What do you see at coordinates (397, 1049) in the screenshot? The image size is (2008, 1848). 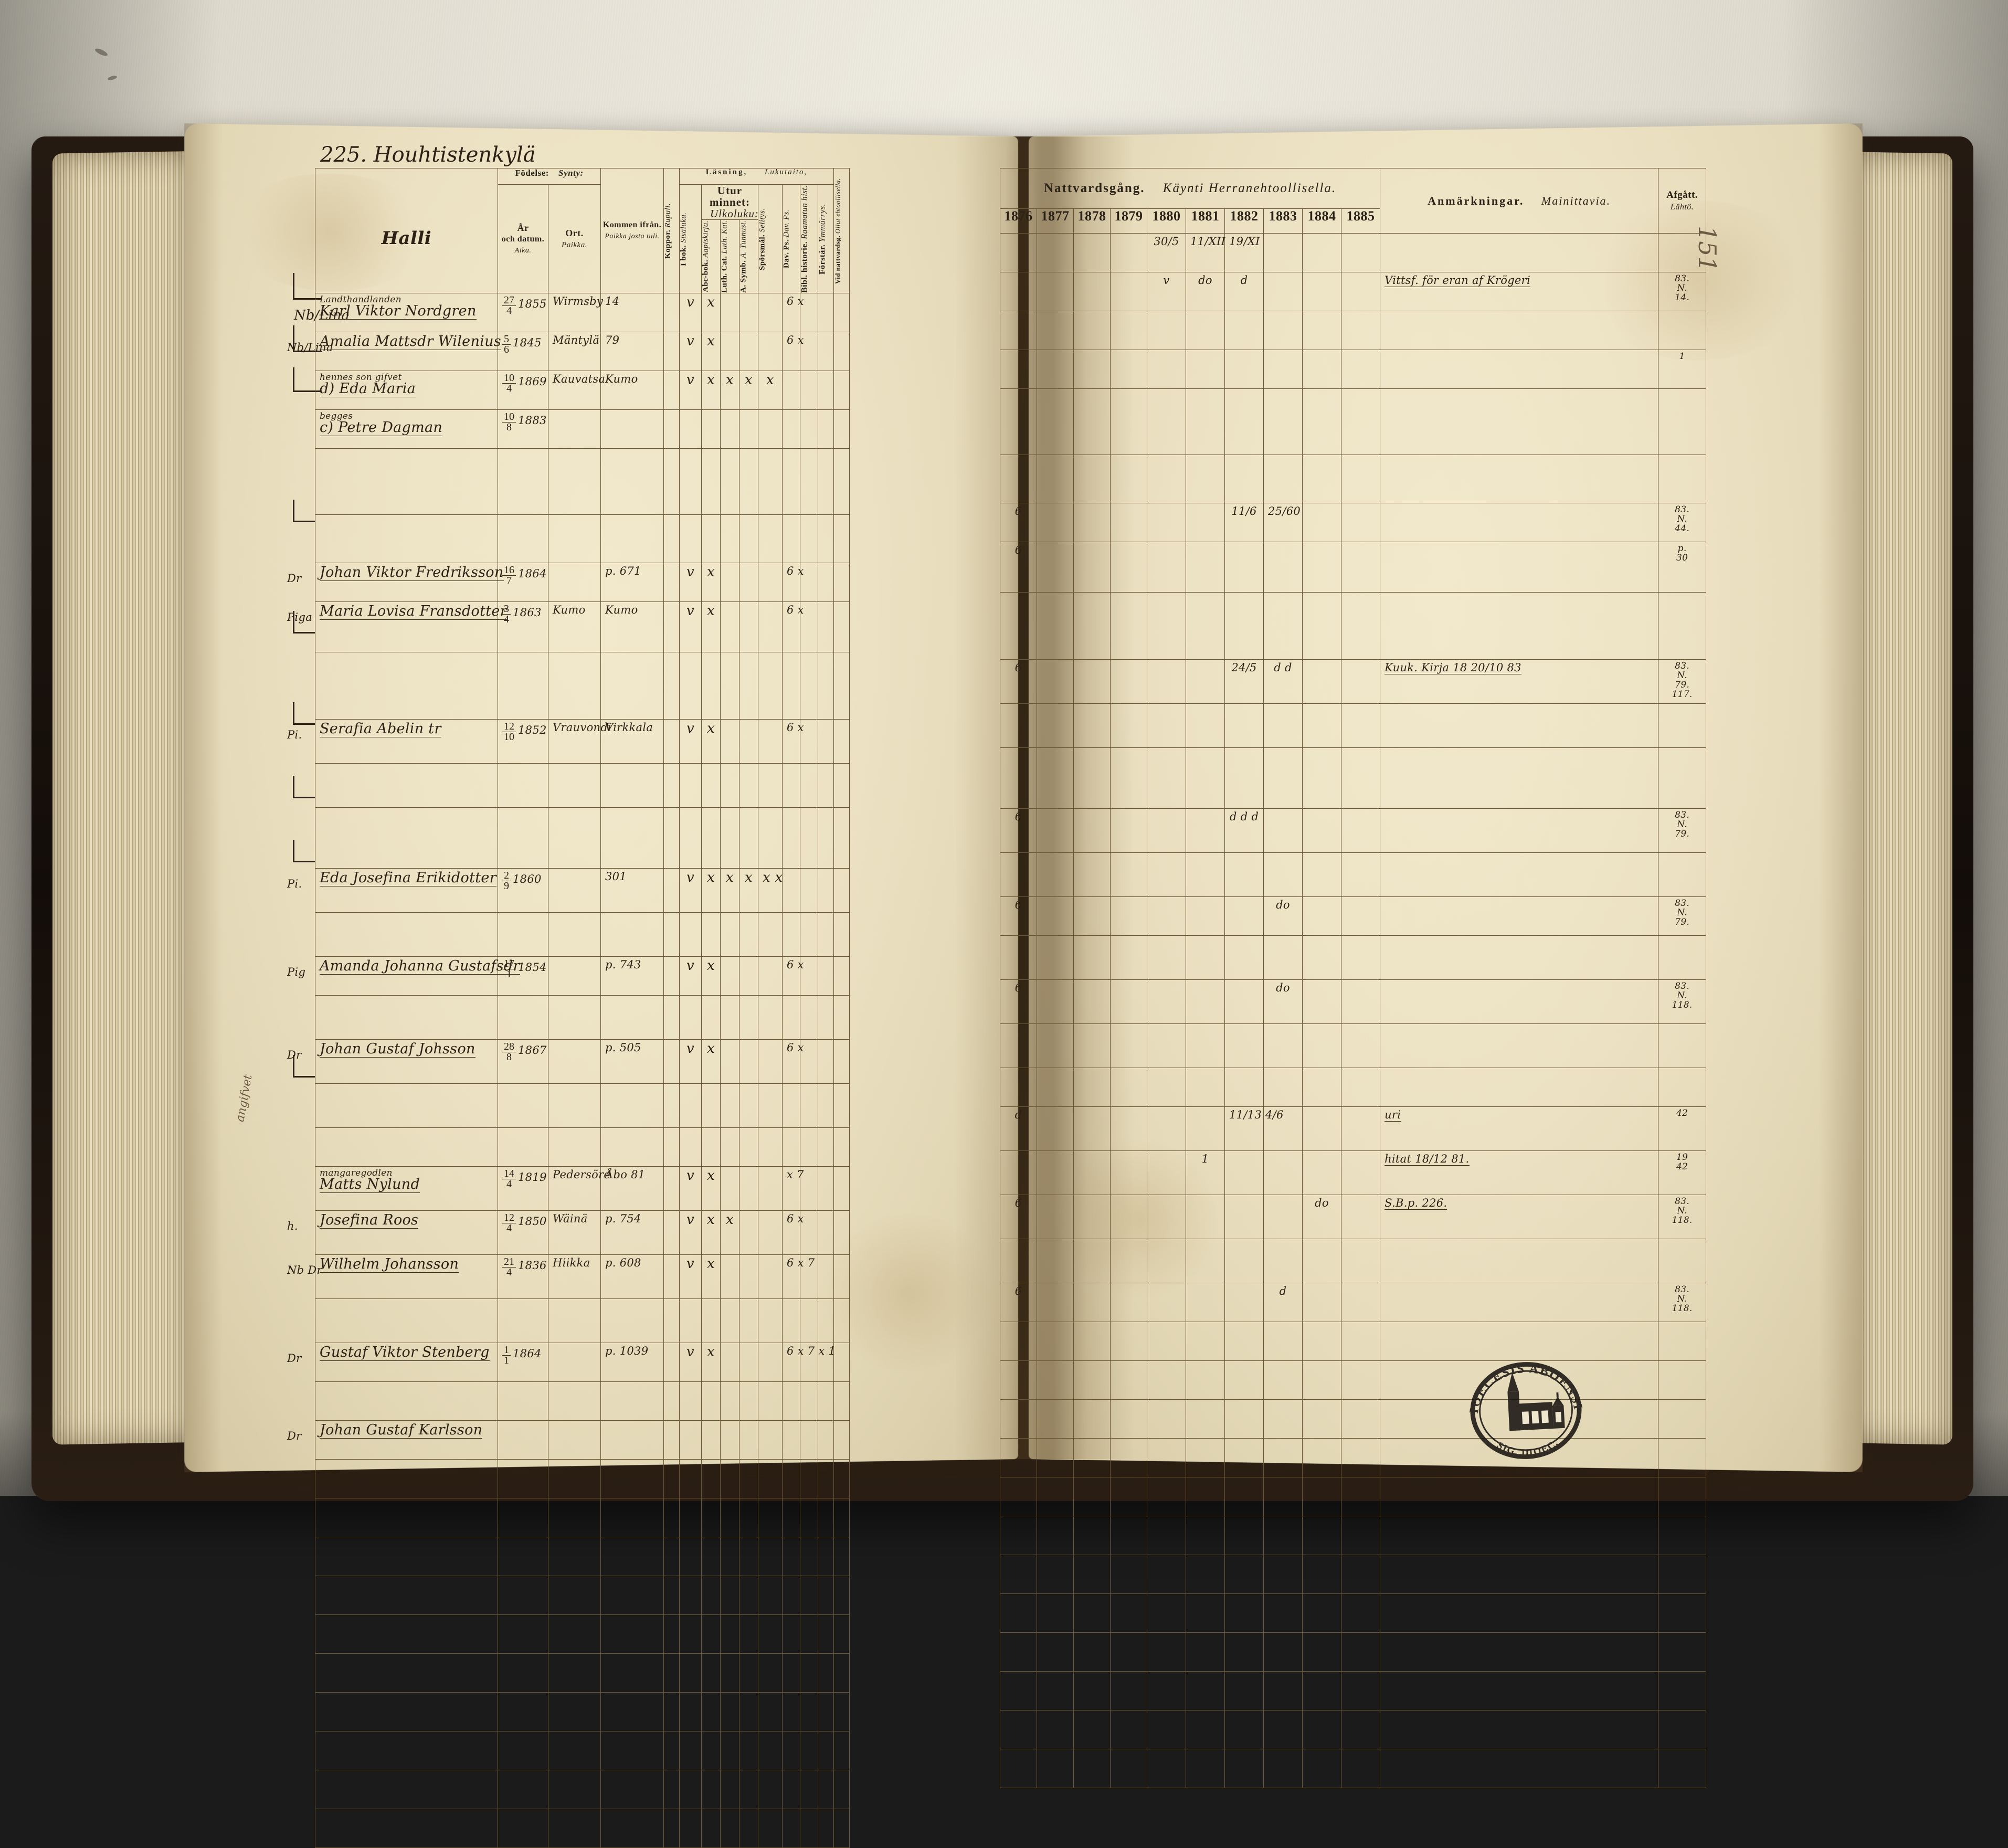 I see `person-name: Johan Gustaf Johsson` at bounding box center [397, 1049].